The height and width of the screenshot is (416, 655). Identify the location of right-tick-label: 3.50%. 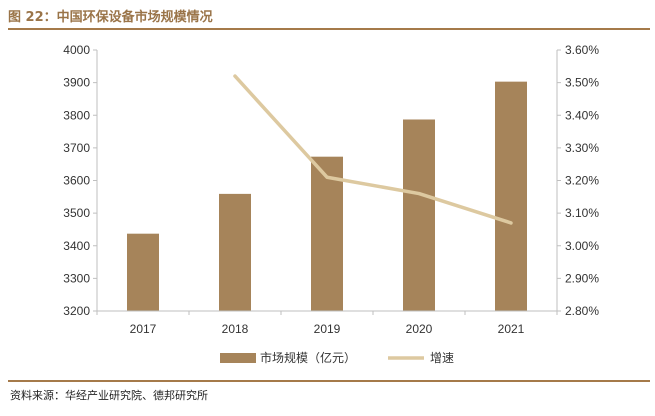
(582, 83).